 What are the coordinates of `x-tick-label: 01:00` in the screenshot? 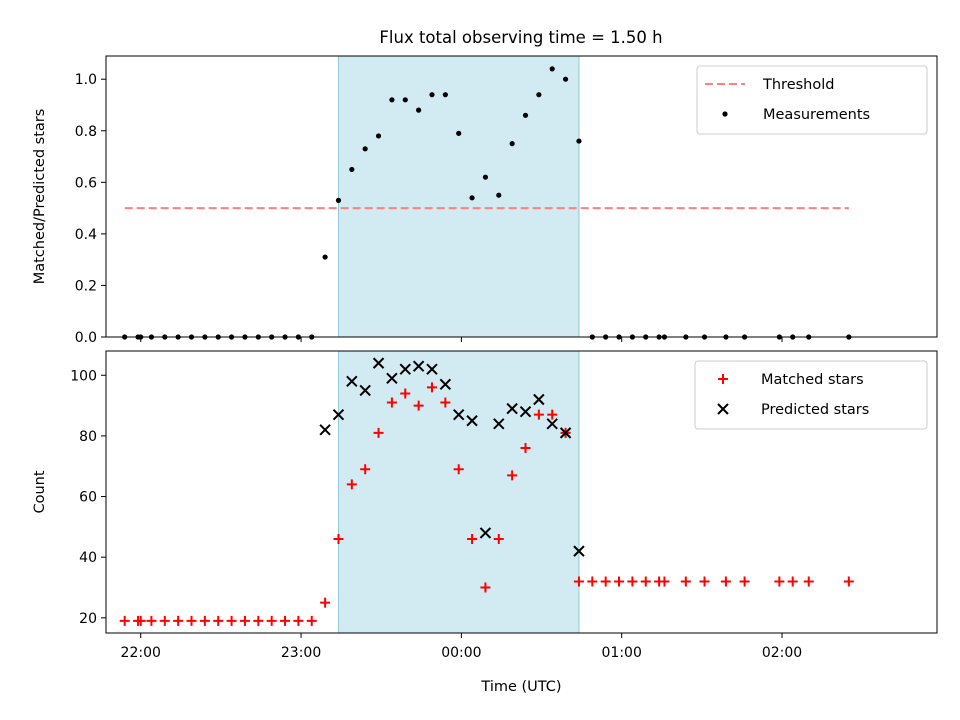 It's located at (622, 653).